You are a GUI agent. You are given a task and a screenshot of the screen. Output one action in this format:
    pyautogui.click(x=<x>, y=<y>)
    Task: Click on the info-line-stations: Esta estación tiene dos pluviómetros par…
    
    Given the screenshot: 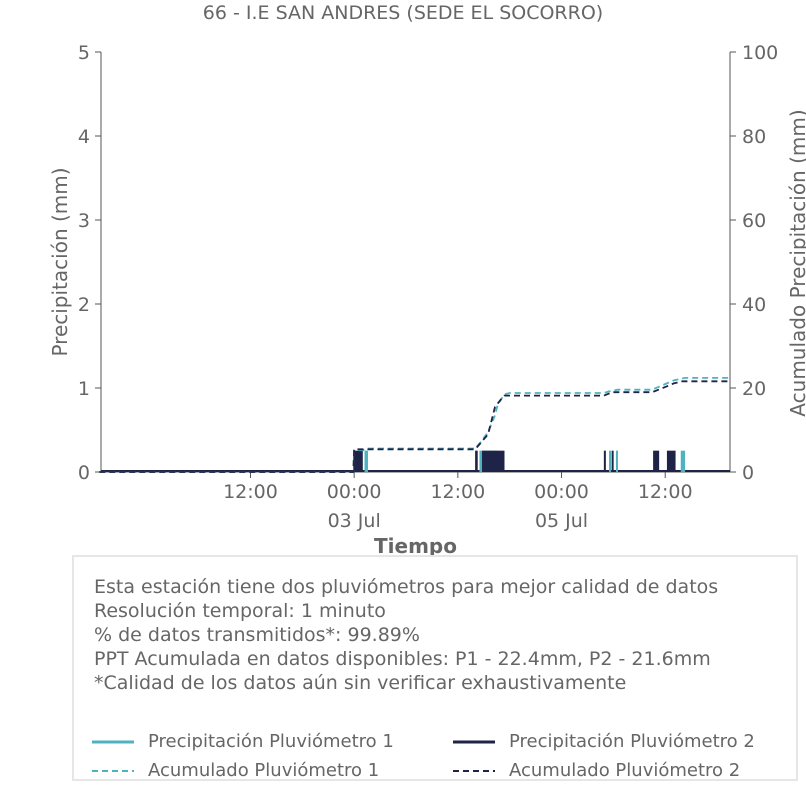 What is the action you would take?
    pyautogui.click(x=406, y=587)
    